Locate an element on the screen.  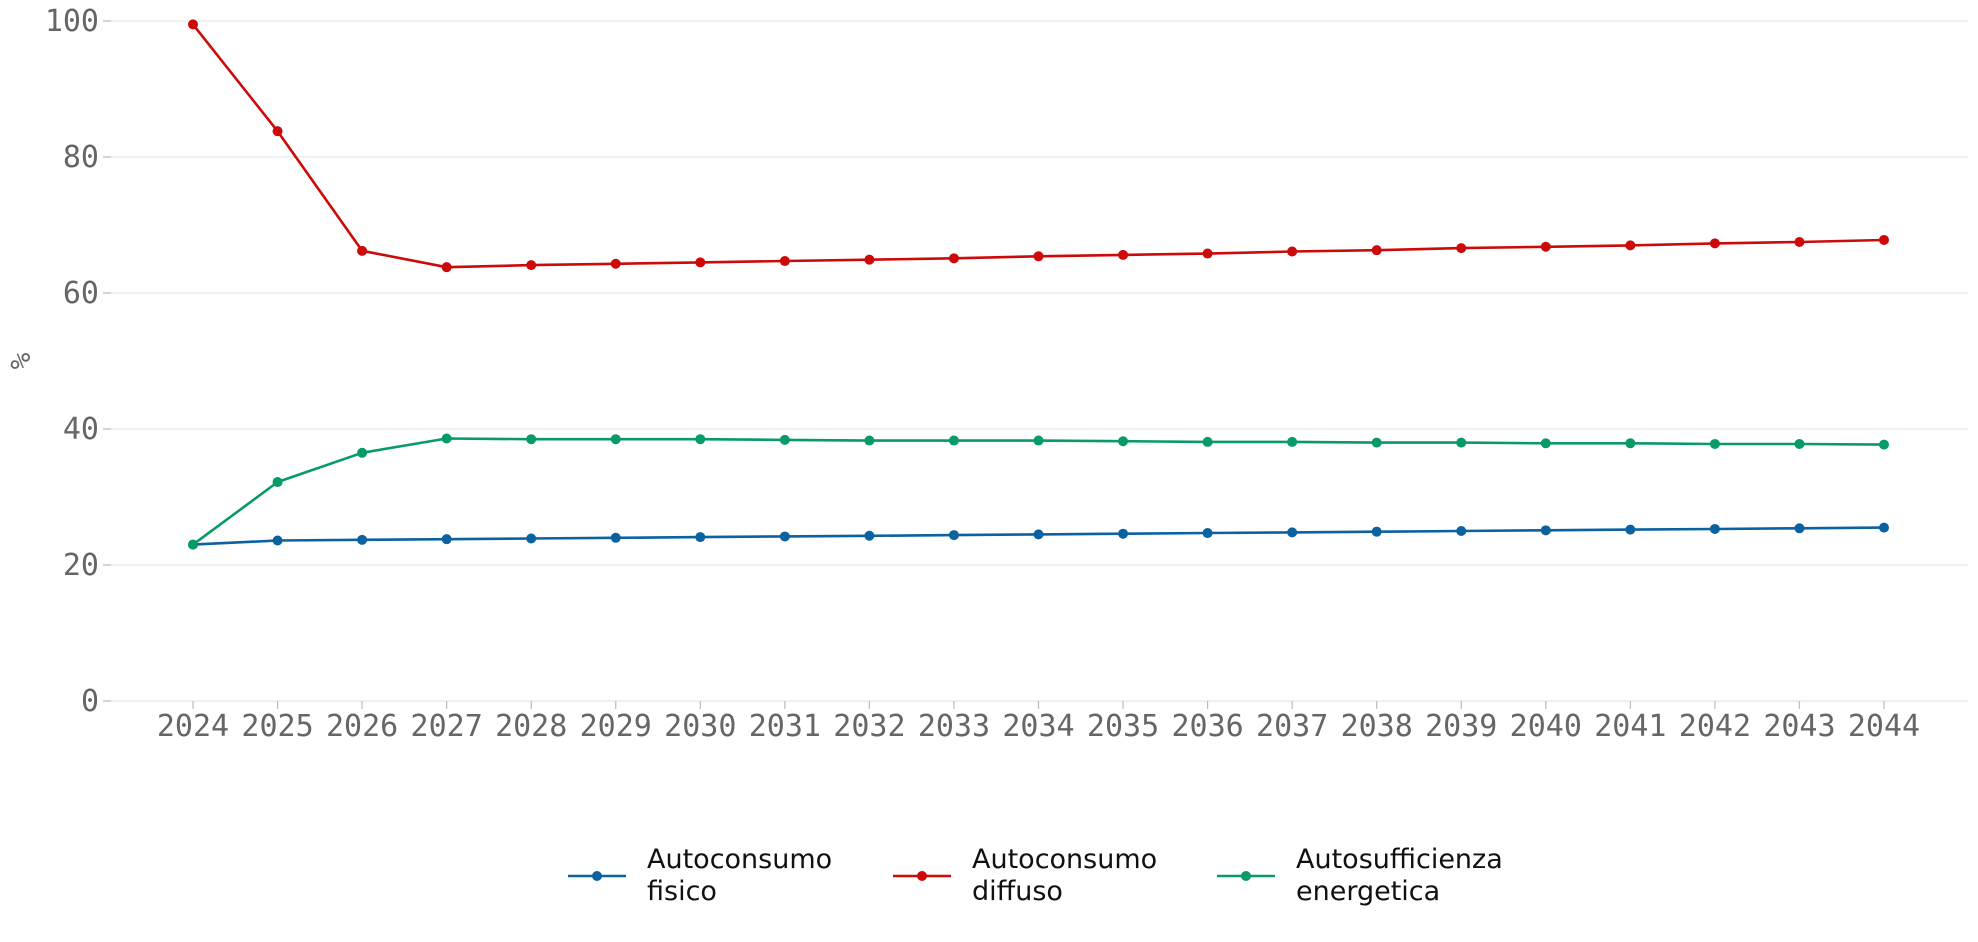
x-tick-label: 2032 is located at coordinates (869, 726).